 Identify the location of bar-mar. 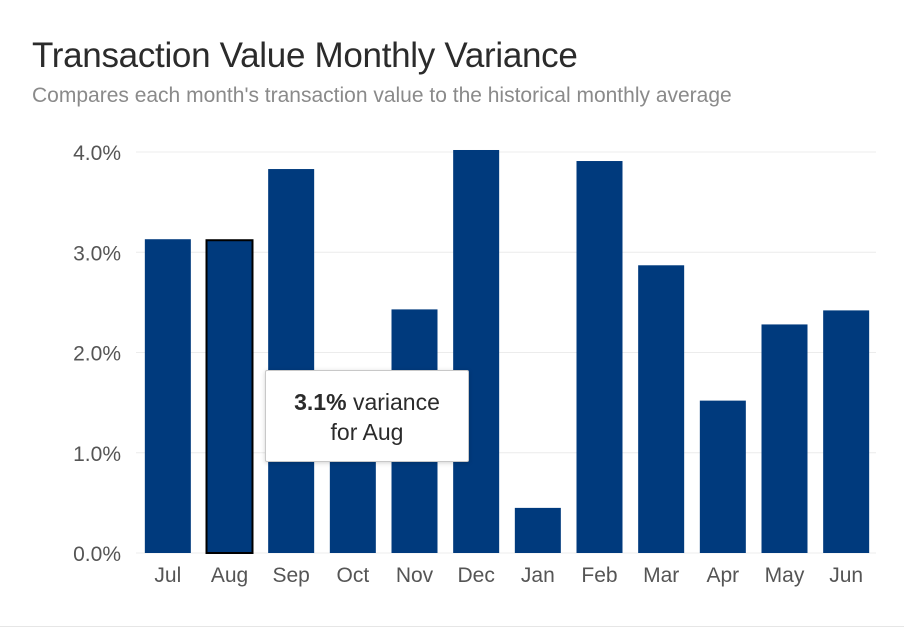
(661, 409).